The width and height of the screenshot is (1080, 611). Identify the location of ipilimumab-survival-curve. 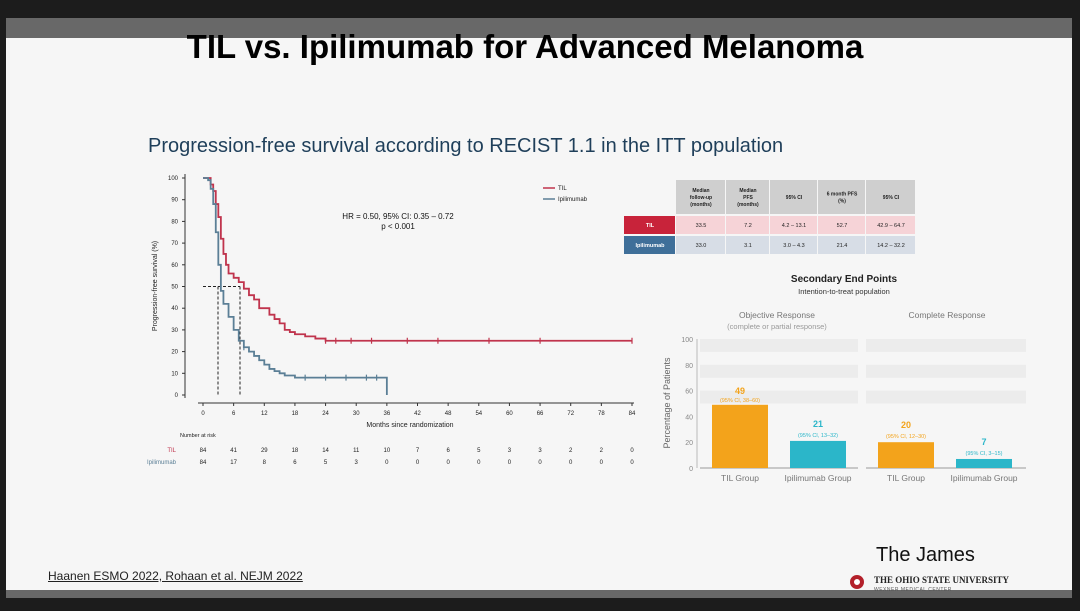
(295, 286).